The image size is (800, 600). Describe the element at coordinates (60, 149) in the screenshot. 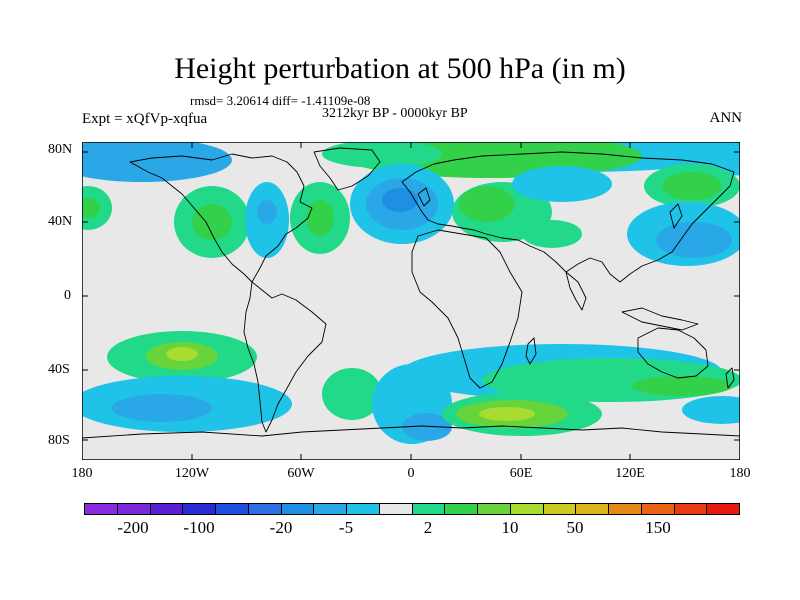

I see `lat-label-80n: 80N` at that location.